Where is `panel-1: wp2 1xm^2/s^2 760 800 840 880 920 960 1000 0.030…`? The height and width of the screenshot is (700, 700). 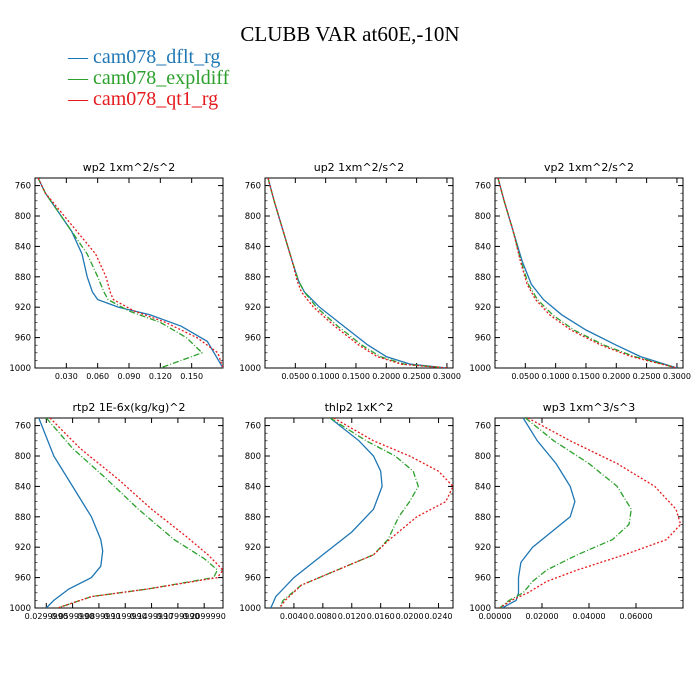
panel-1: wp2 1xm^2/s^2 760 800 840 880 920 960 1000 0.030… is located at coordinates (116, 271).